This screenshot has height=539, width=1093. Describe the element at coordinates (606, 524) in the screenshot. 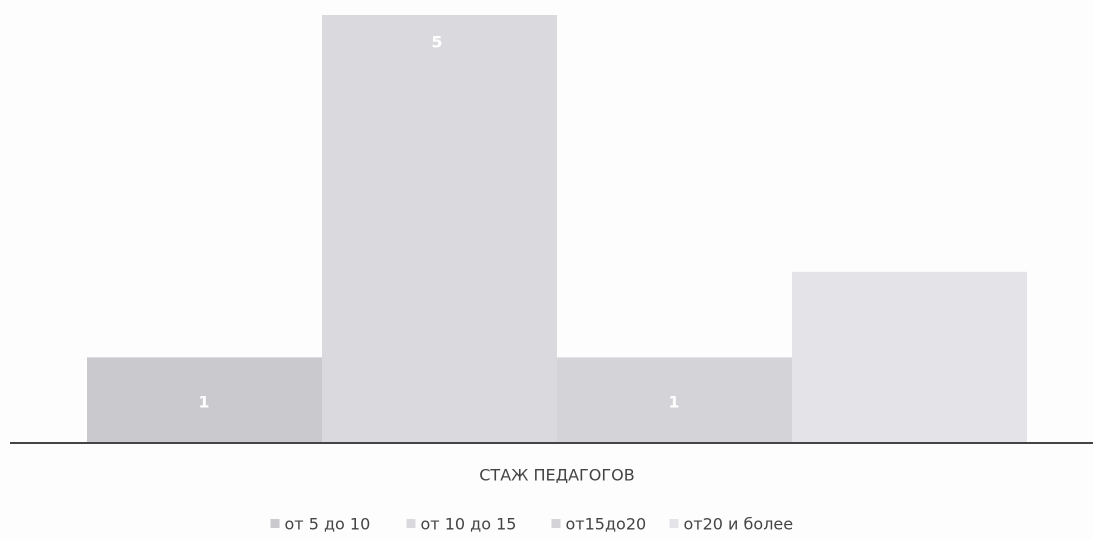

I see `legend-label: от15до20` at that location.